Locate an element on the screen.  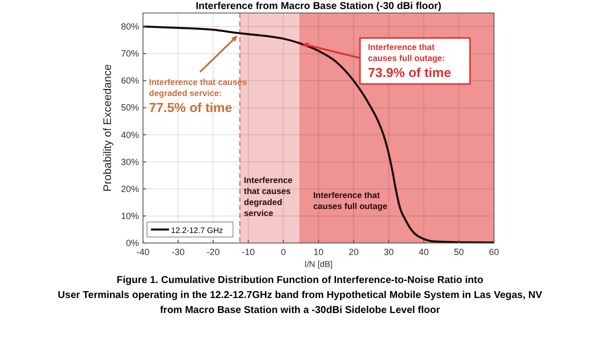
y-tick-label: 0% is located at coordinates (132, 243).